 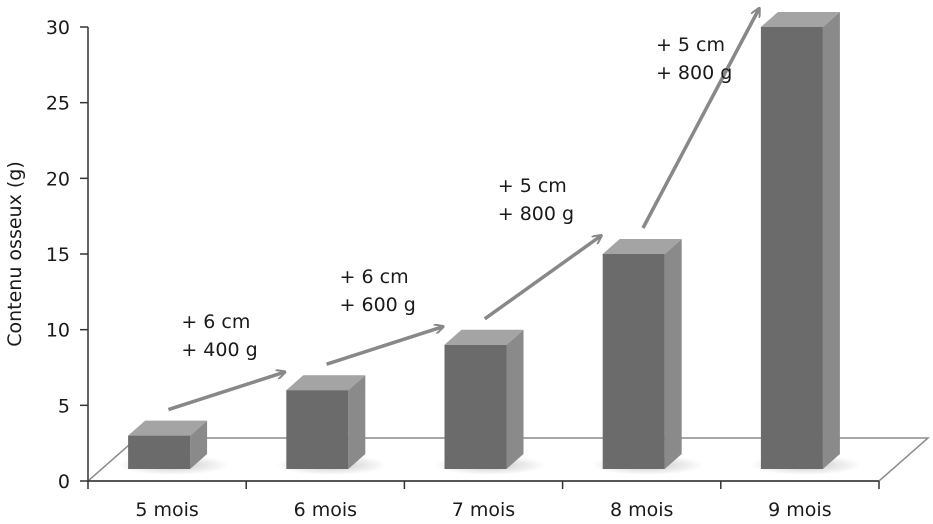 I want to click on y-tick-label: 25, so click(x=58, y=104).